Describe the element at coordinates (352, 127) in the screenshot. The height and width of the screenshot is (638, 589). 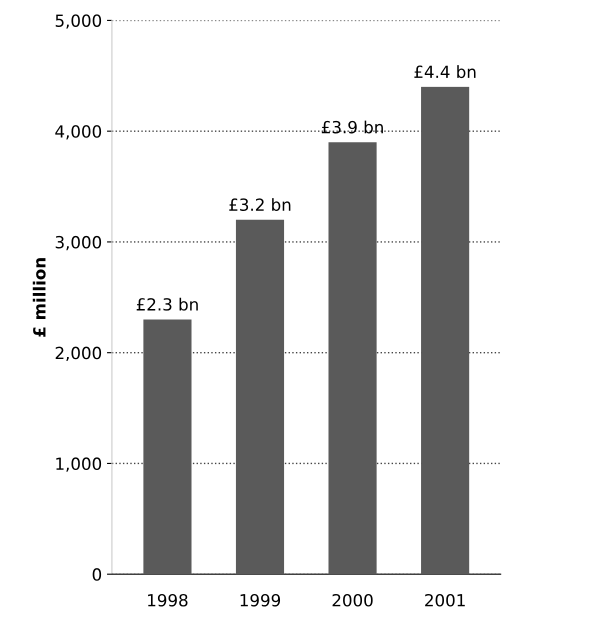
I see `annotation: £3.9 bn` at that location.